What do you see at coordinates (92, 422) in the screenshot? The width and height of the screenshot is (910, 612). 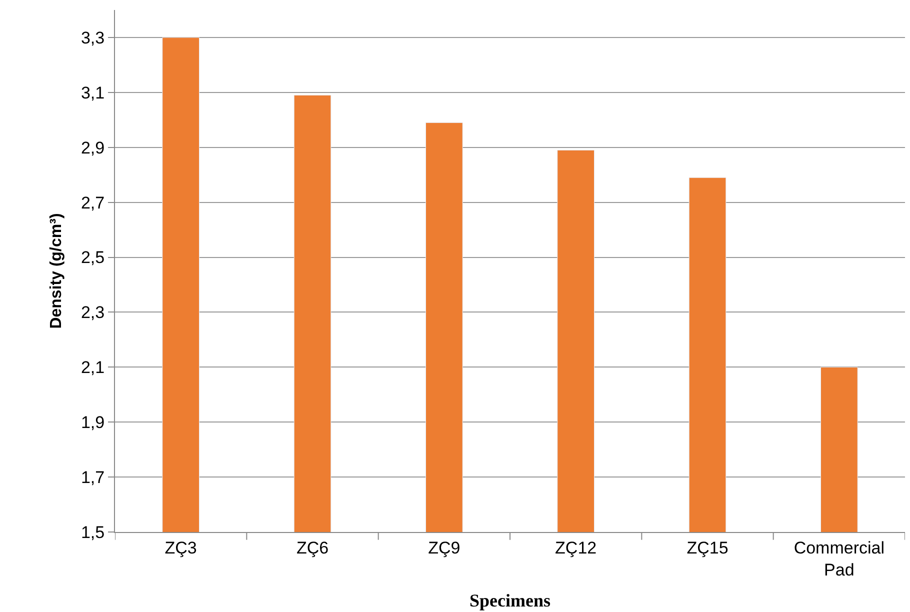 I see `y-tick-label: 1,9` at bounding box center [92, 422].